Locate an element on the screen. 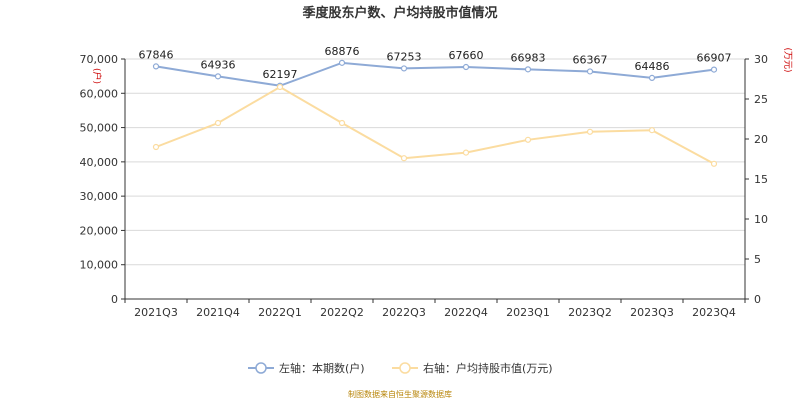 Image resolution: width=800 pixels, height=404 pixels. source-note: 制图数据来自恒生聚源数据库 is located at coordinates (400, 394).